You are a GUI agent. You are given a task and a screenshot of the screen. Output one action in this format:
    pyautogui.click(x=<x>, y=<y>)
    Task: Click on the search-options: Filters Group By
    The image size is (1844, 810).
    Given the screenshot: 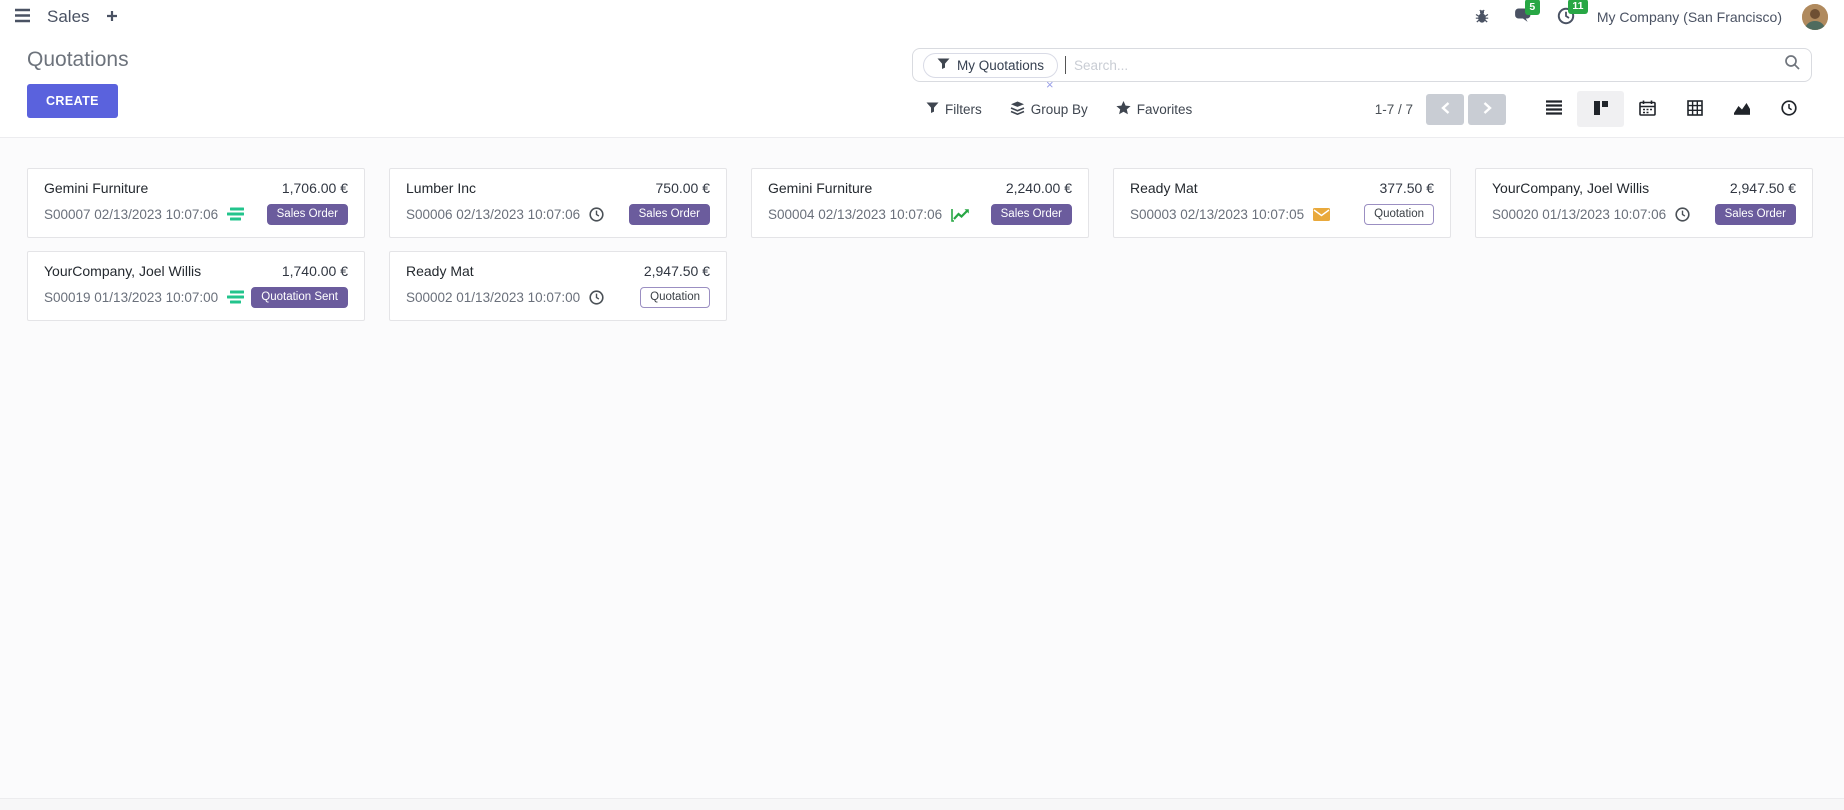 What is the action you would take?
    pyautogui.click(x=1059, y=109)
    